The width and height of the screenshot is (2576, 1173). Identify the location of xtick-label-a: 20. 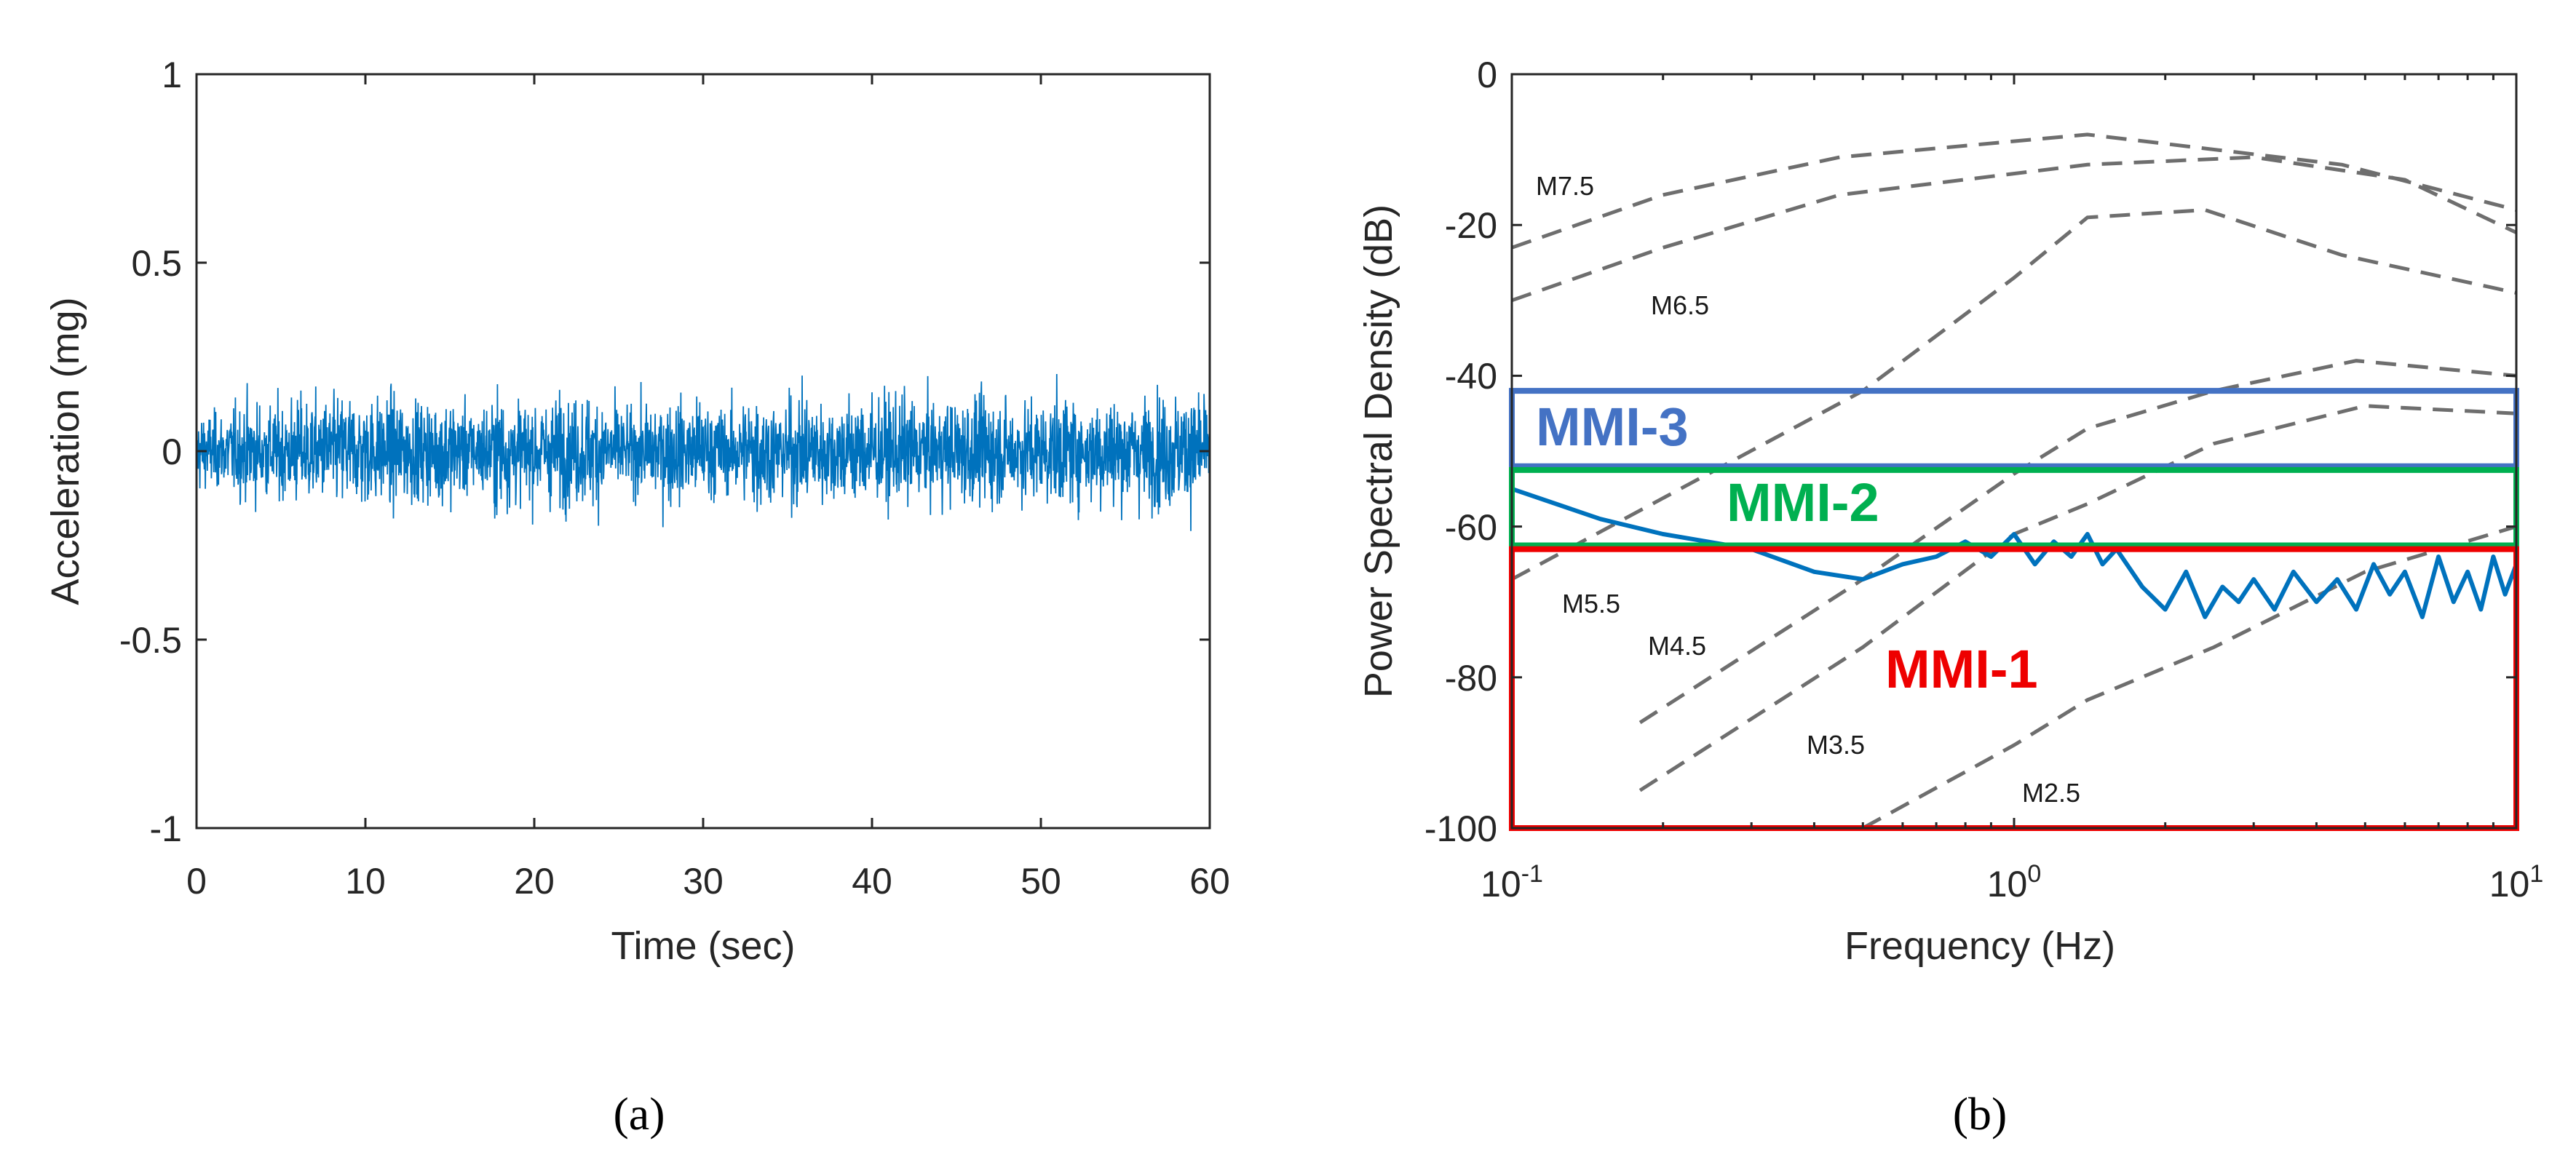
(534, 881).